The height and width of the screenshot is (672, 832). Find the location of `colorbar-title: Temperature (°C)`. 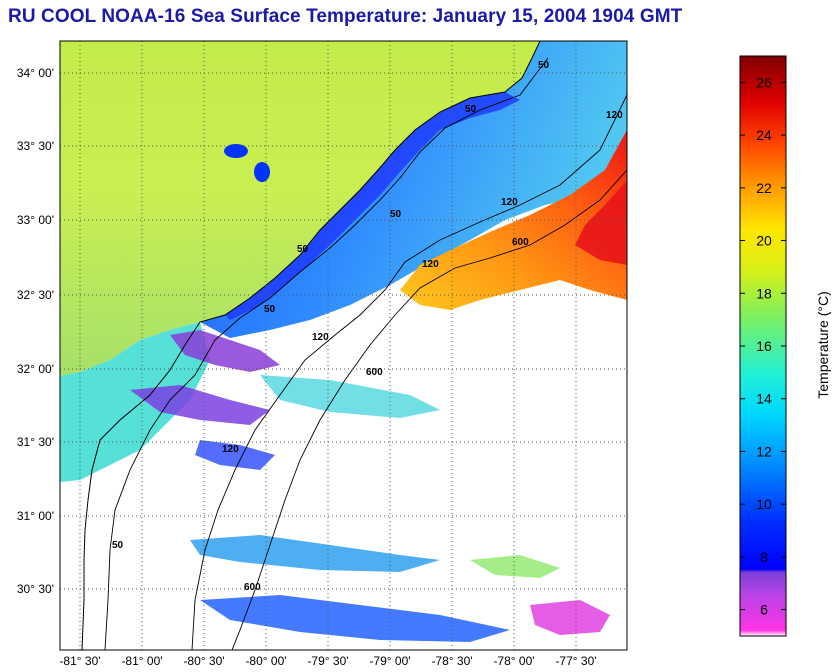

colorbar-title: Temperature (°C) is located at coordinates (823, 345).